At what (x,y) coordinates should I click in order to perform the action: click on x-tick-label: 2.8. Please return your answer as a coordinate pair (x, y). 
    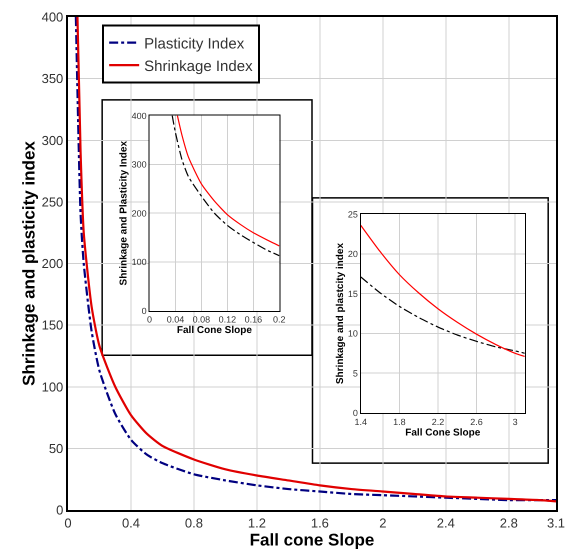
    Looking at the image, I should click on (509, 523).